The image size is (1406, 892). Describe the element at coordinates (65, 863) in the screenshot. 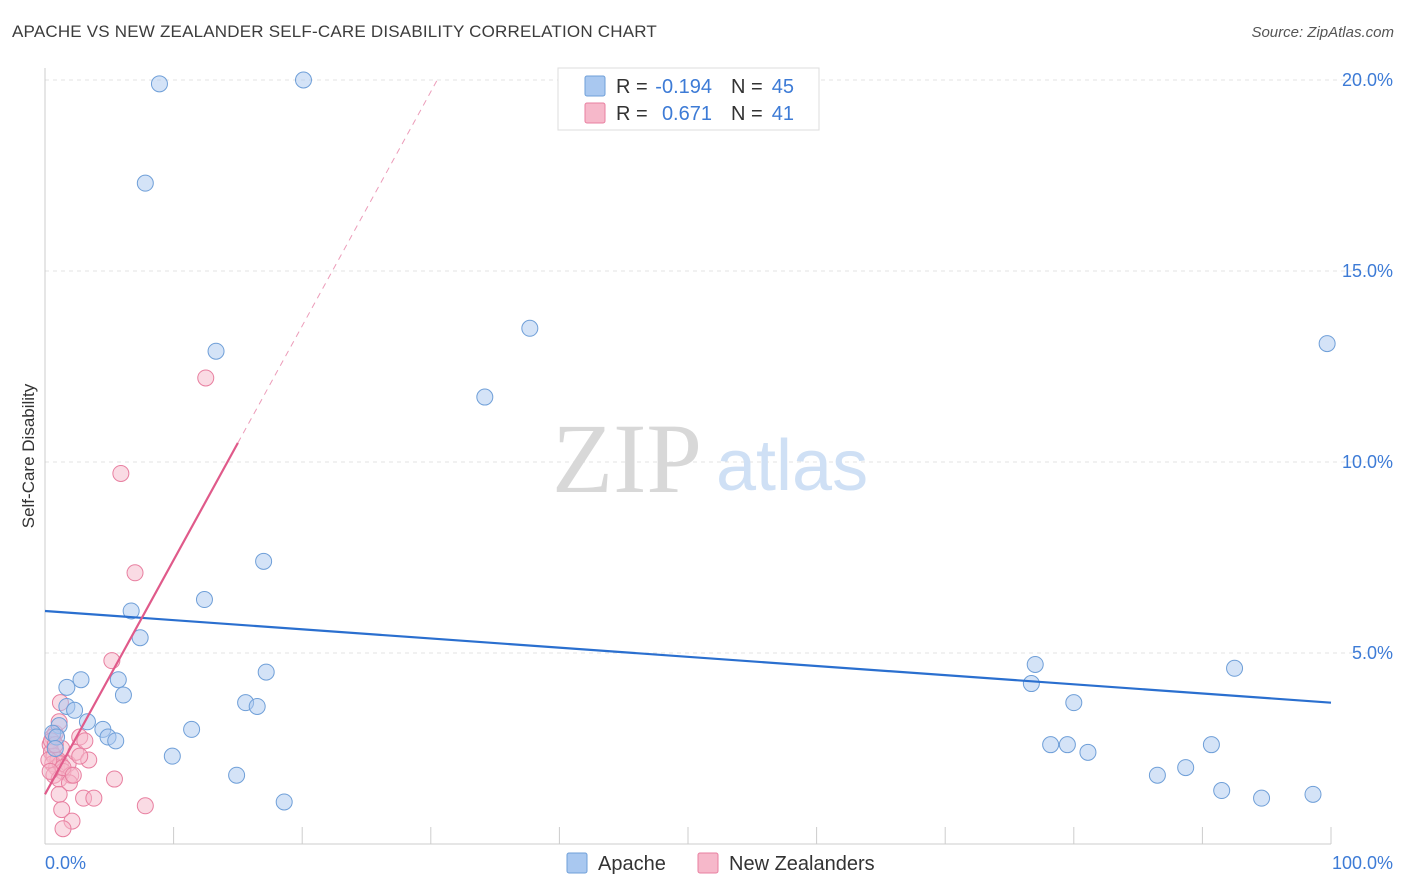

I see `x-tick-label-0: 0.0%` at that location.